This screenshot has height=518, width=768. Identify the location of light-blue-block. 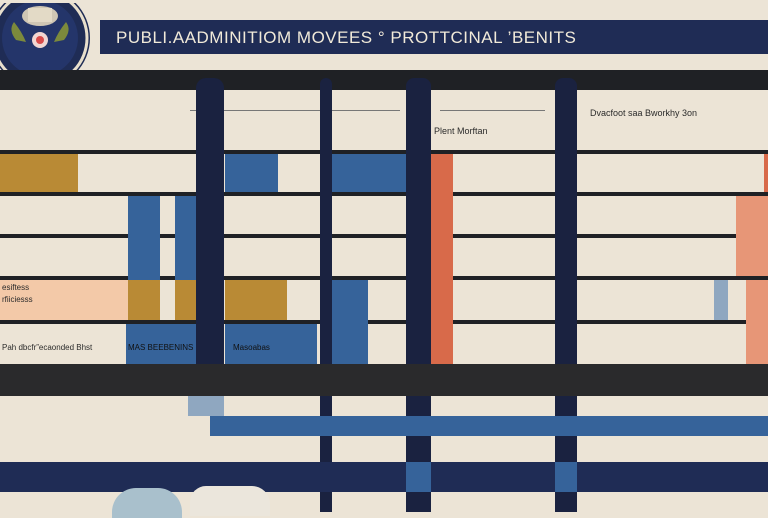
(206, 406).